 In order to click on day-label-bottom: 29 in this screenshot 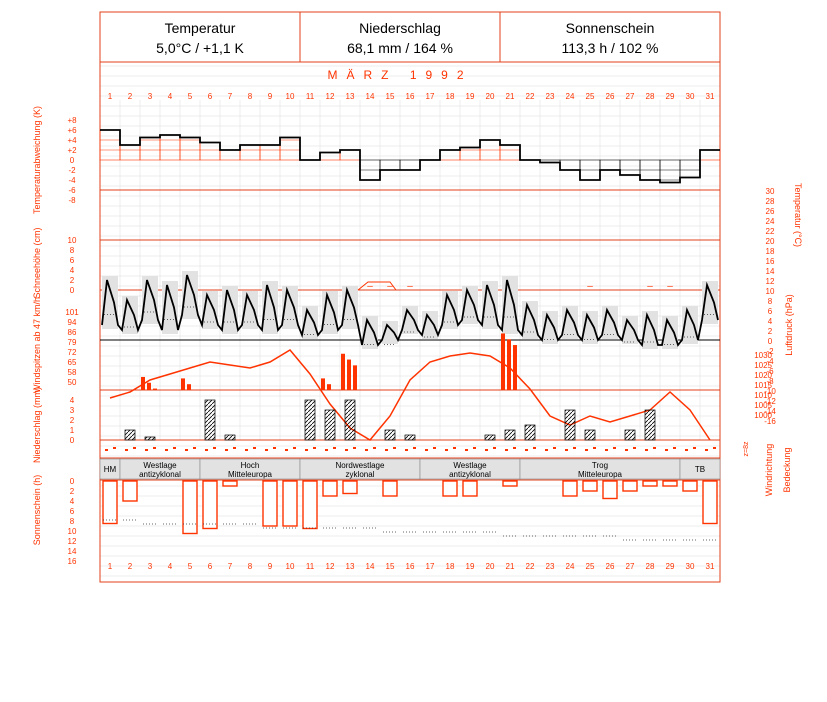, I will do `click(670, 566)`.